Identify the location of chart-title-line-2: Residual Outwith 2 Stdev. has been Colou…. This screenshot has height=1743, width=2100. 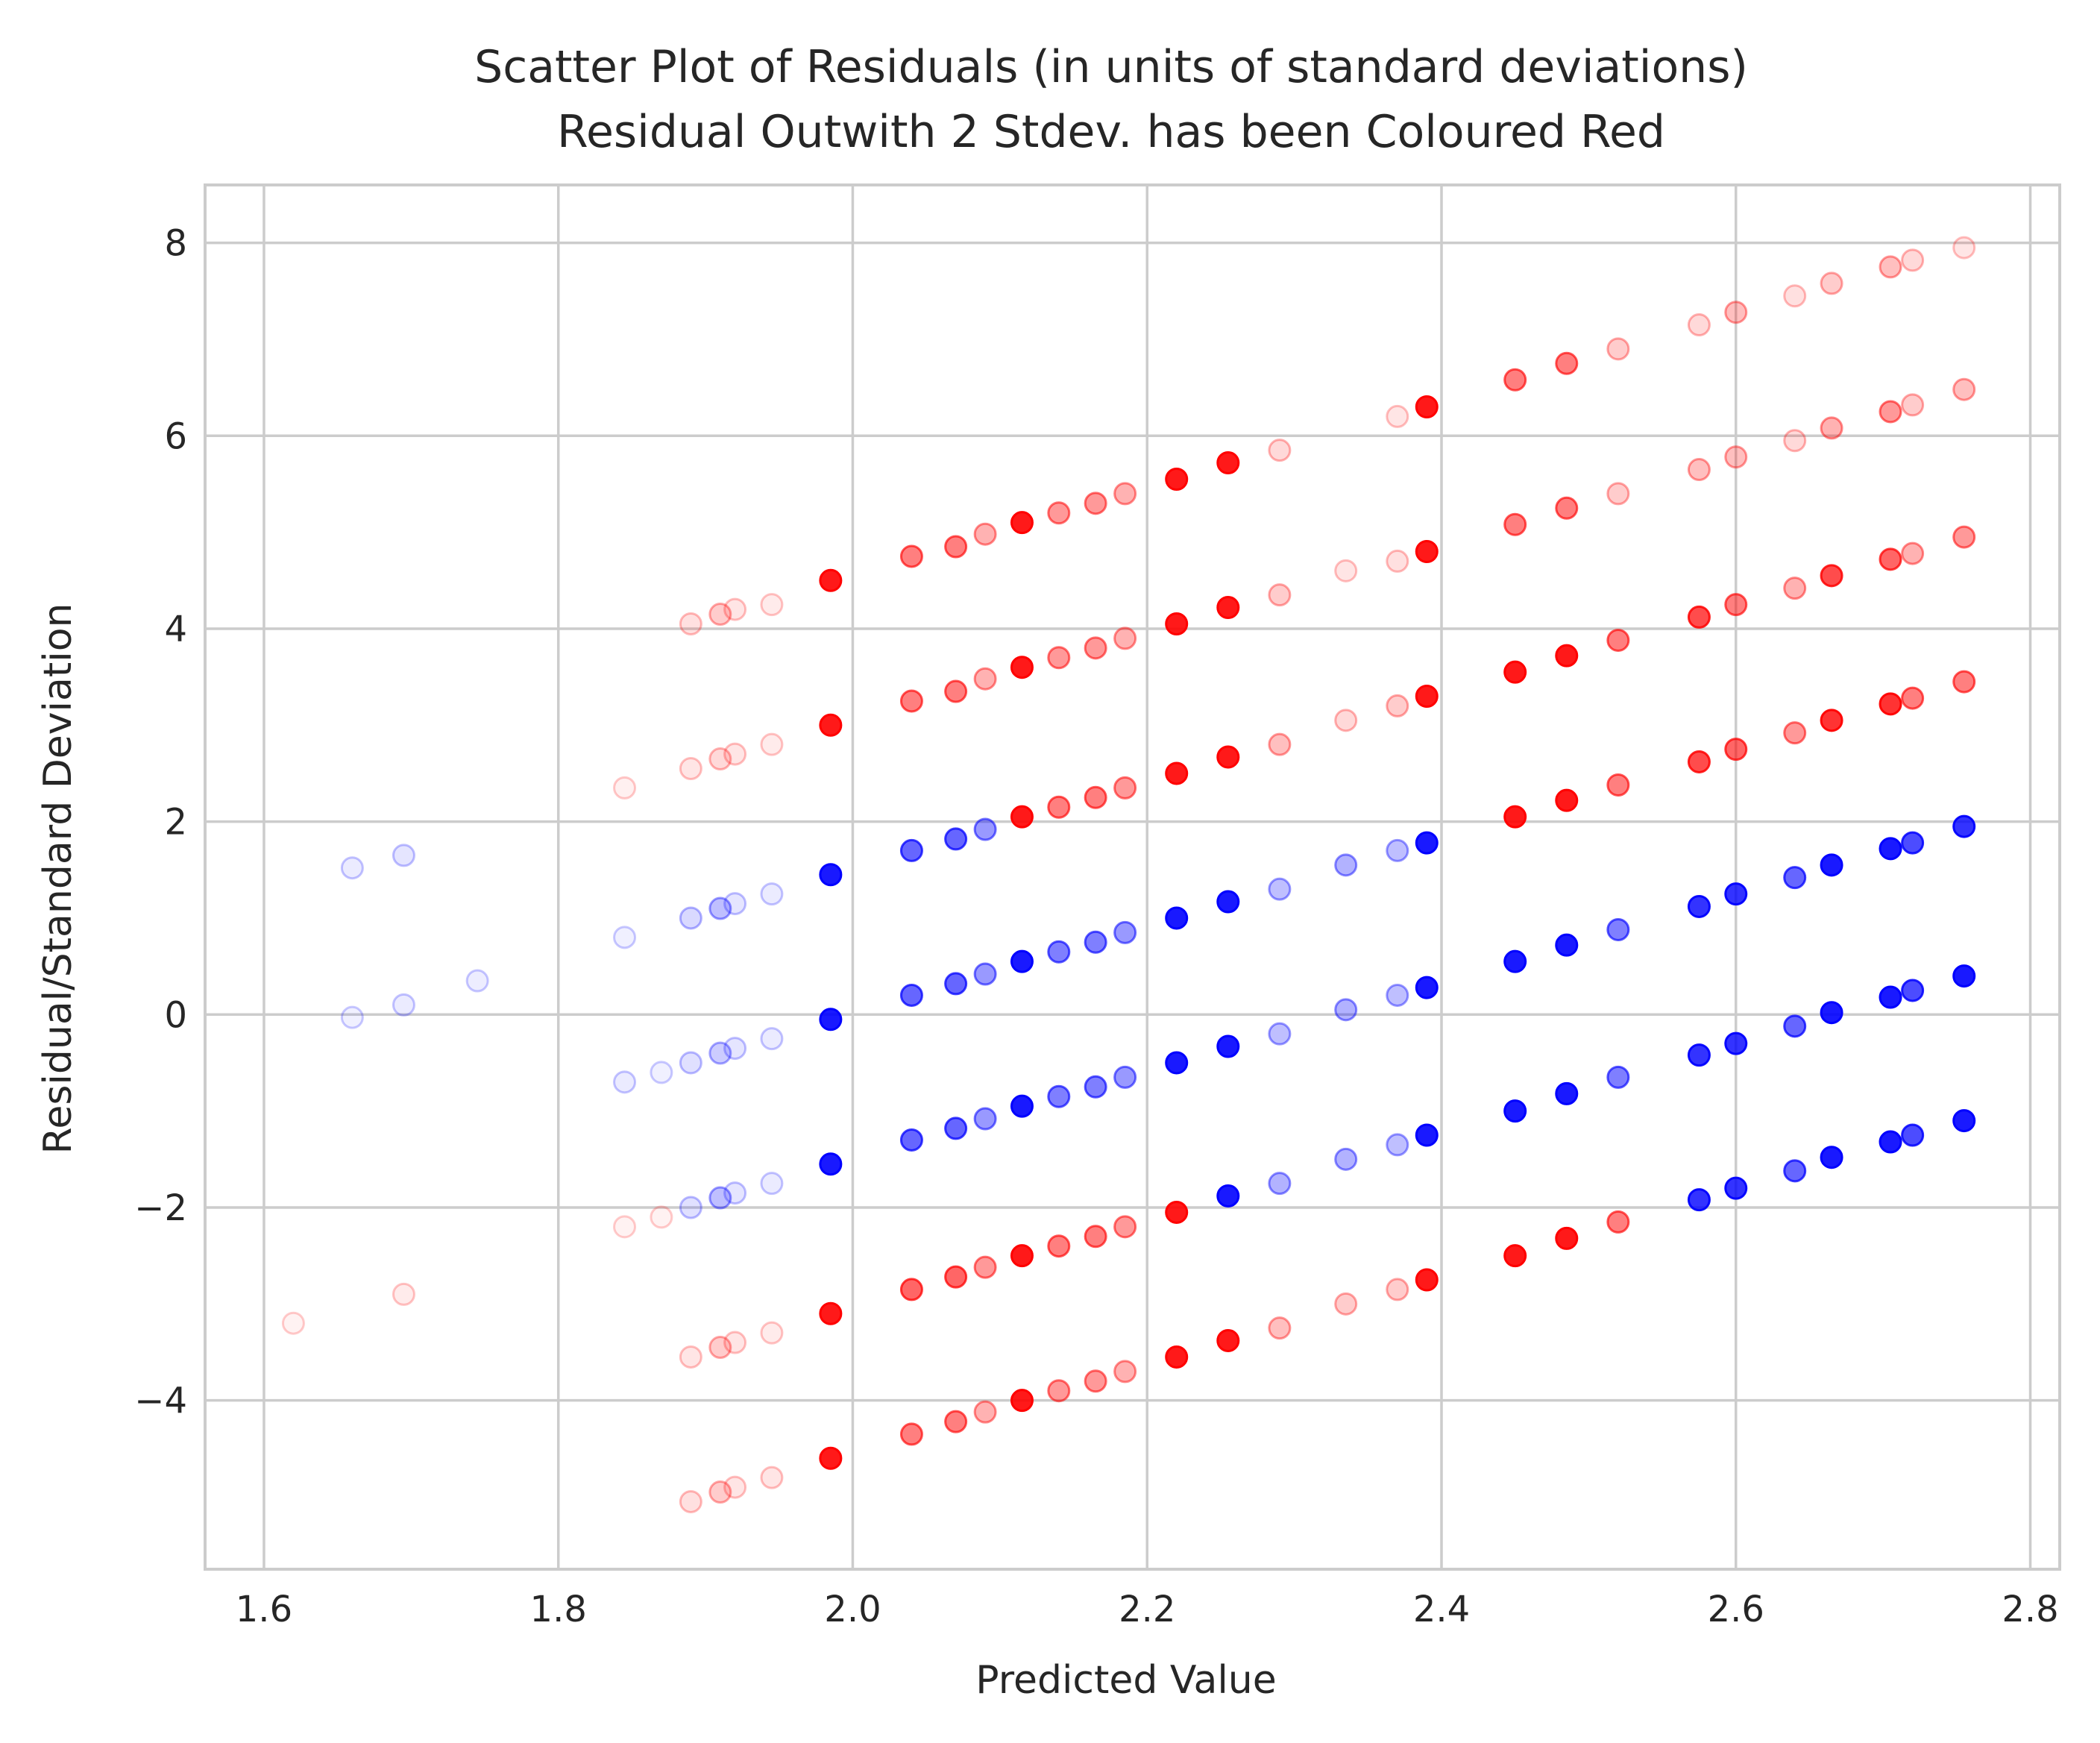
(1111, 132).